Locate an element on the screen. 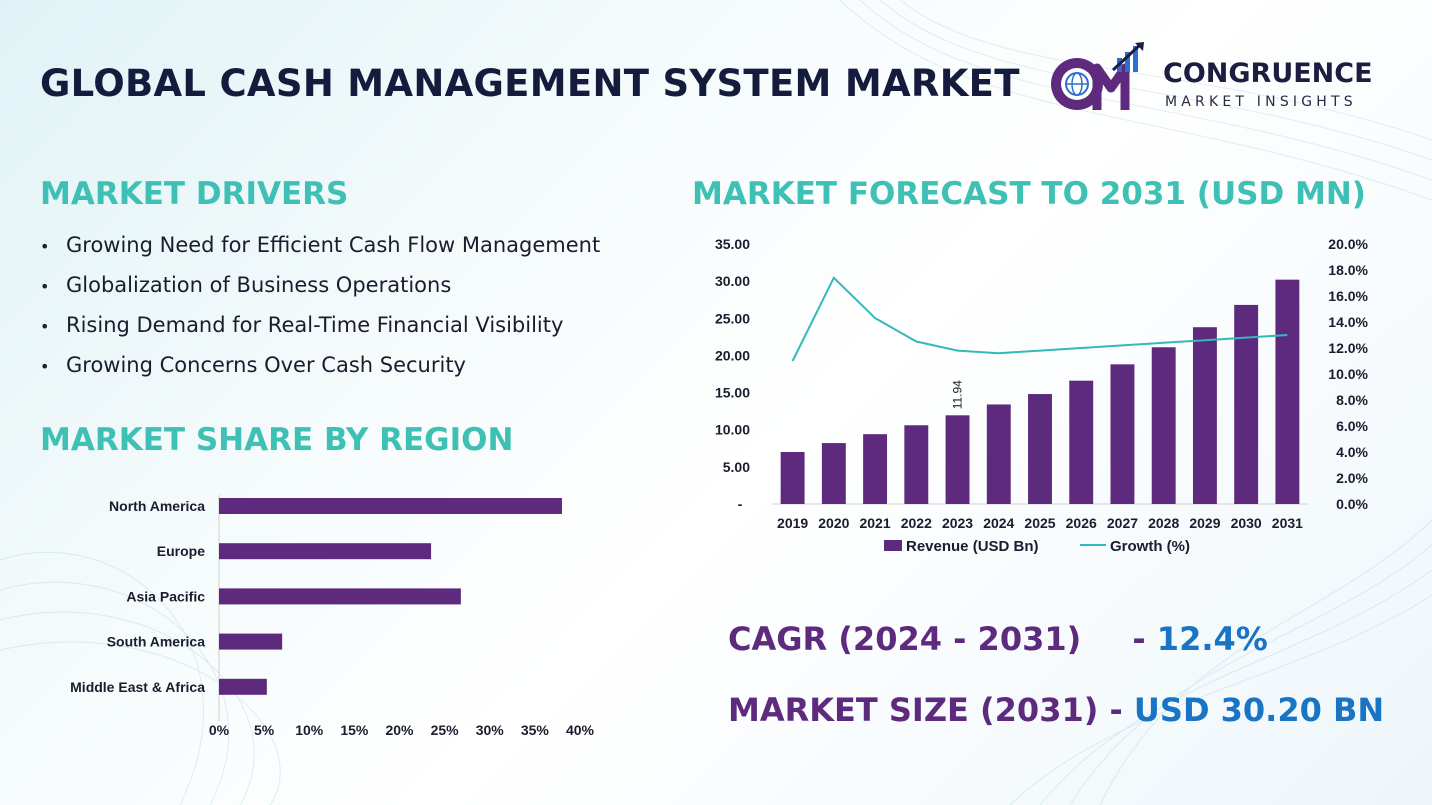  x-tick-label: 2030 is located at coordinates (1246, 523).